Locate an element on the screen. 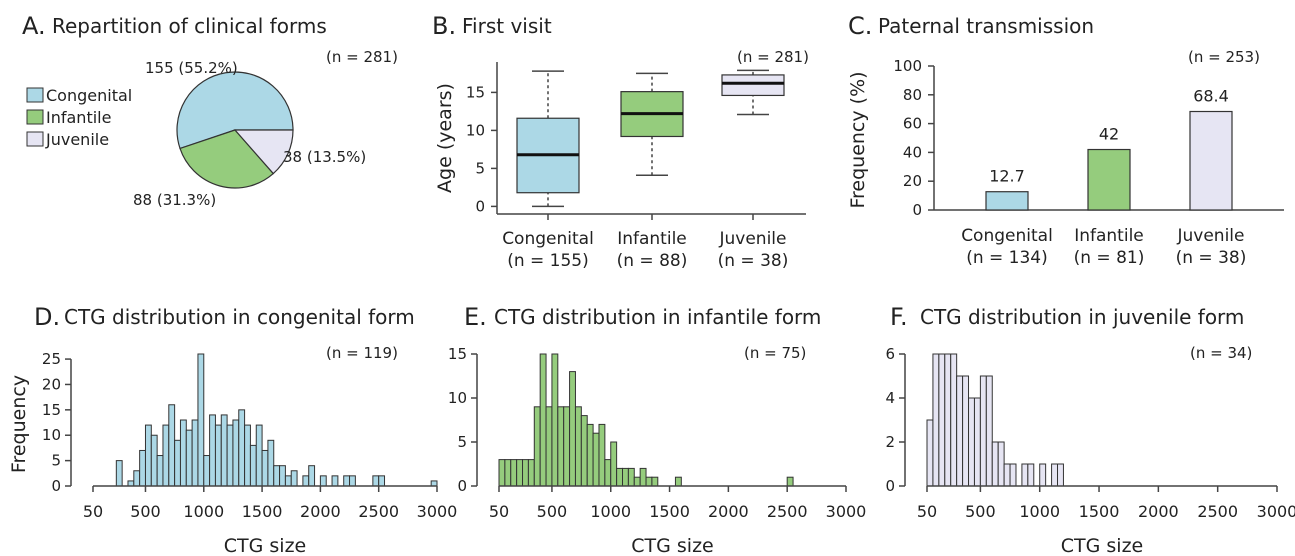 This screenshot has width=1295, height=556. x-tick-label-f: 1500 is located at coordinates (1099, 511).